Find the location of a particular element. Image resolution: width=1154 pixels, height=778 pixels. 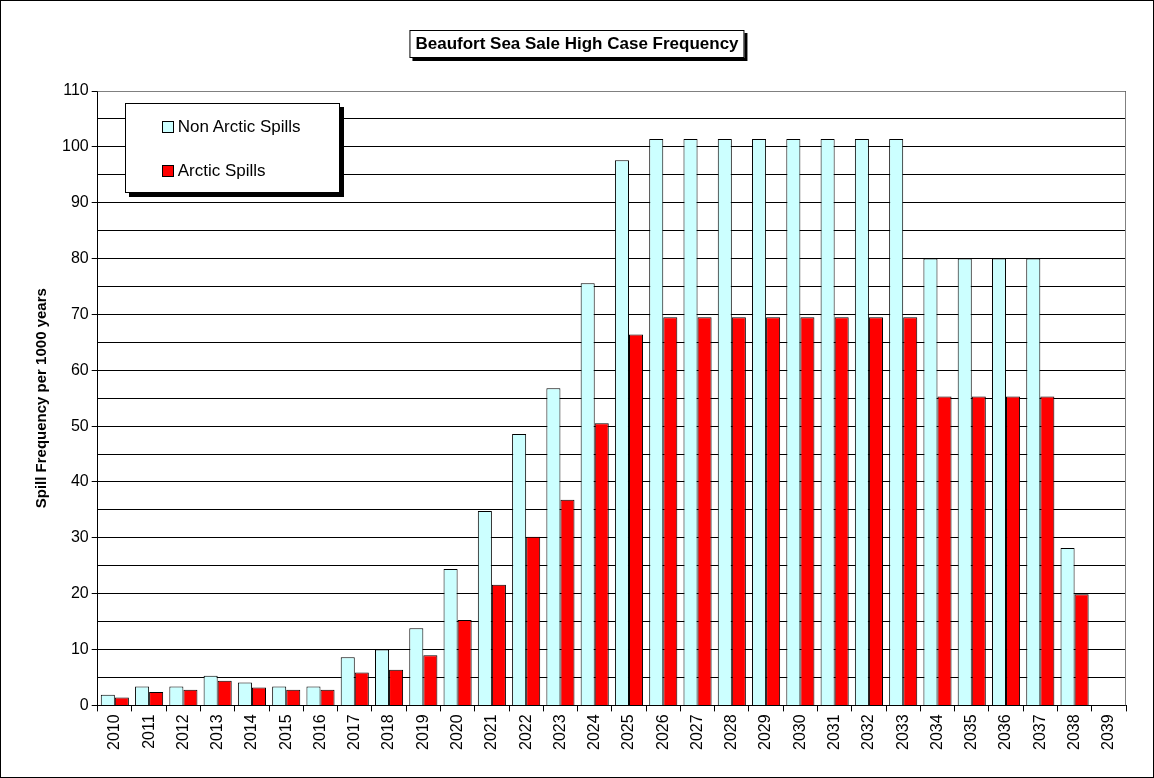

x-tick-label: 2039 is located at coordinates (1108, 732).